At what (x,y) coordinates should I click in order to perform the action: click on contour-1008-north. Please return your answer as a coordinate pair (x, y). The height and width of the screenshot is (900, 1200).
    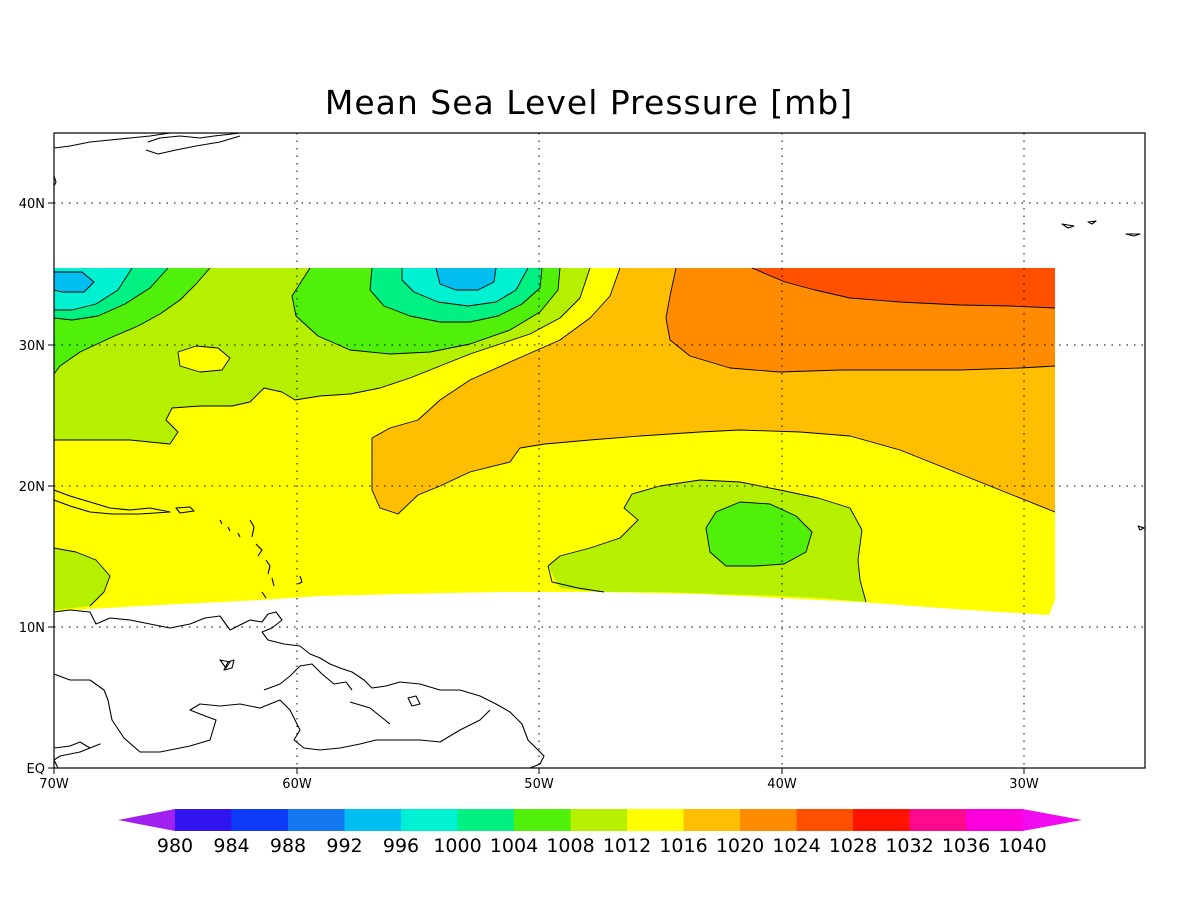
    Looking at the image, I should click on (426, 311).